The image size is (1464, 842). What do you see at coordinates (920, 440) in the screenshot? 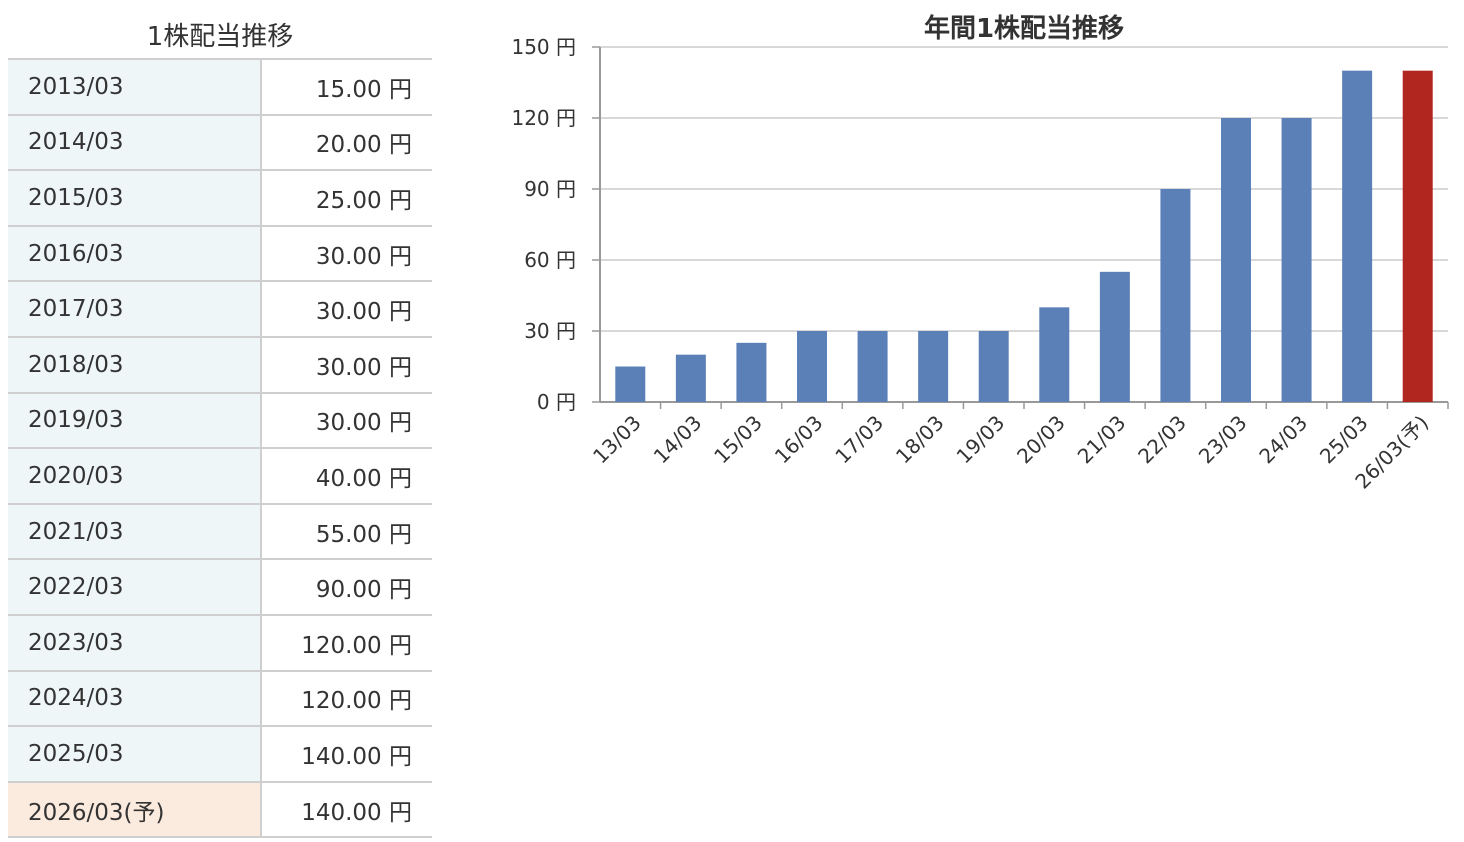
I see `x-tick-label: 18/03` at bounding box center [920, 440].